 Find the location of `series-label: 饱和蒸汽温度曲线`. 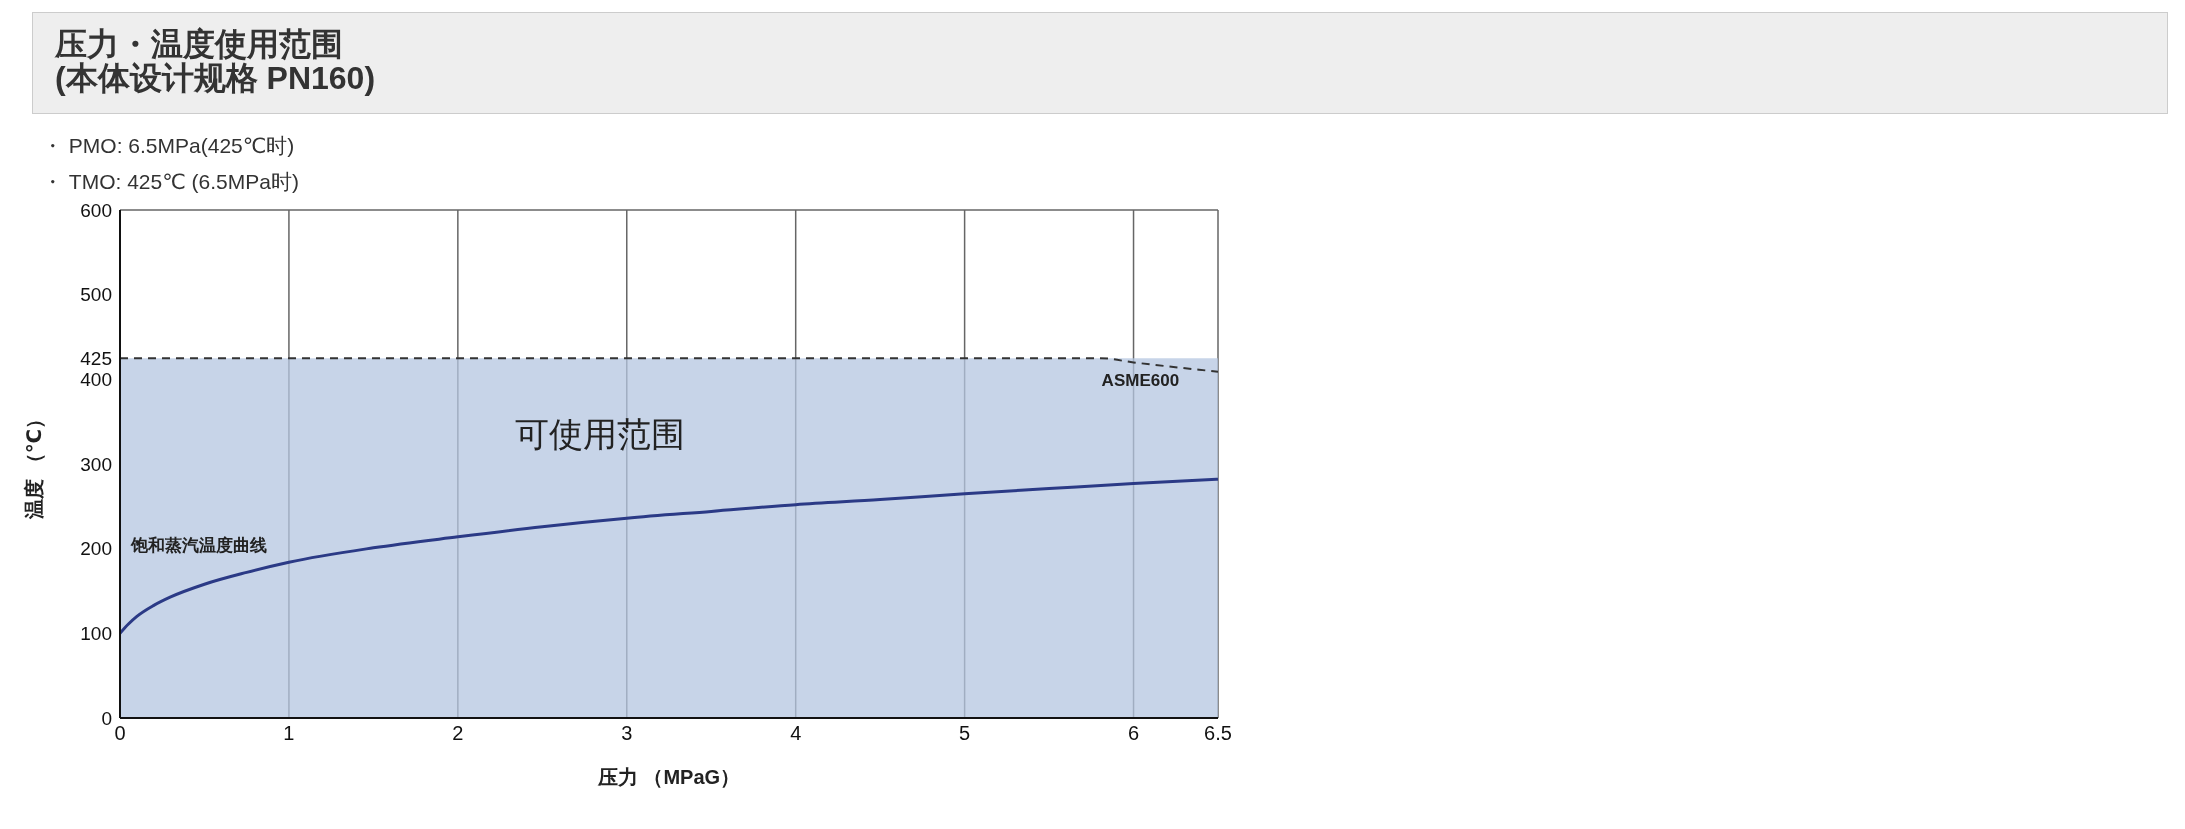

series-label: 饱和蒸汽温度曲线 is located at coordinates (198, 546).